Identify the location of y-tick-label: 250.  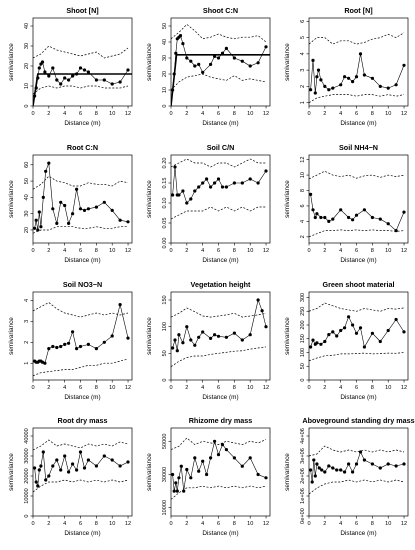
(303, 311).